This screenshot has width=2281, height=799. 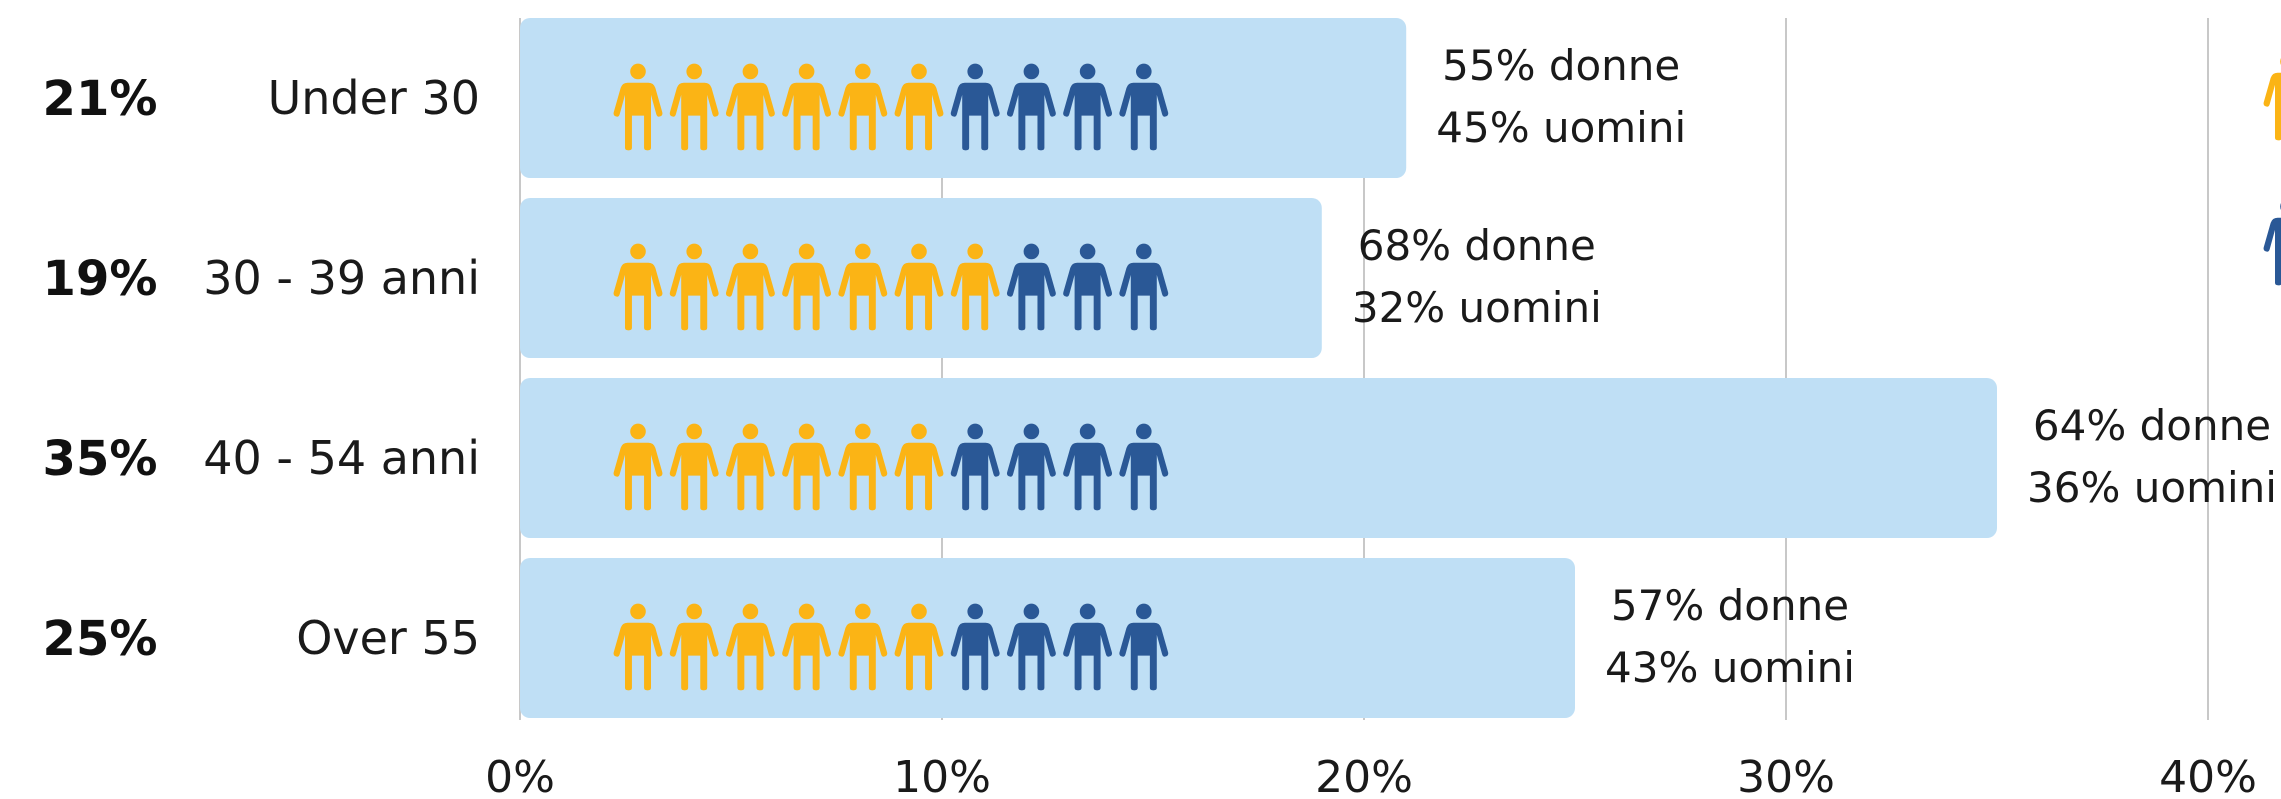 I want to click on category-label: 40 - 54 anni, so click(x=341, y=458).